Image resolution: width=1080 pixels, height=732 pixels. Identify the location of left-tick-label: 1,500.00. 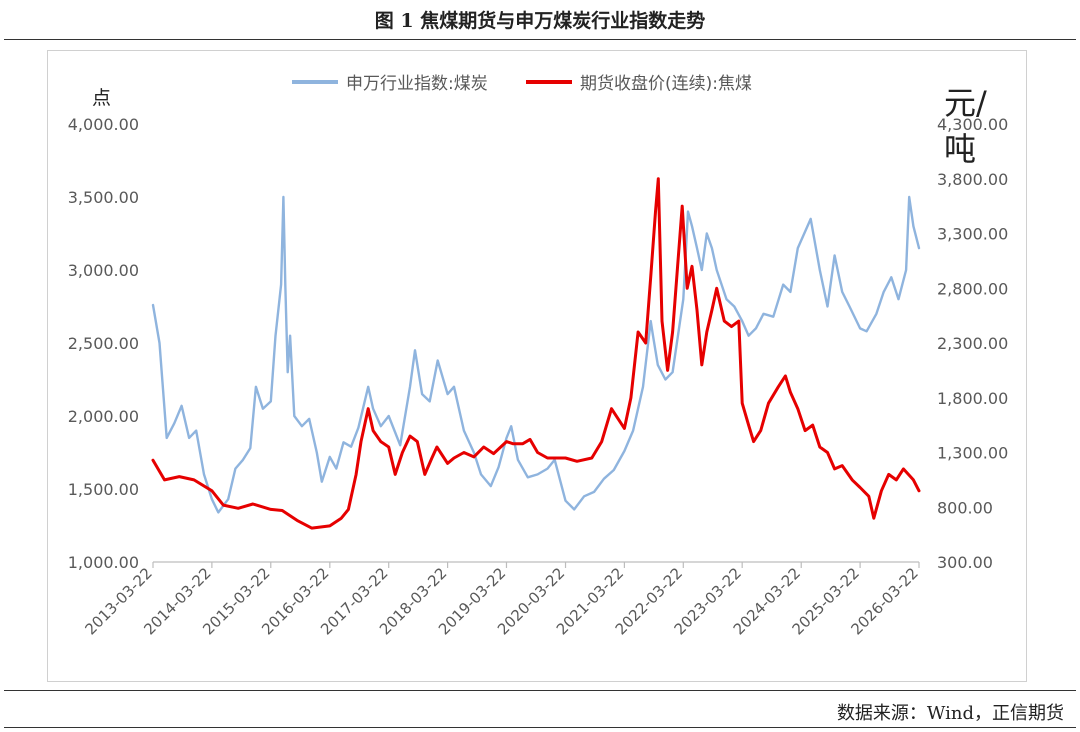
(103, 489).